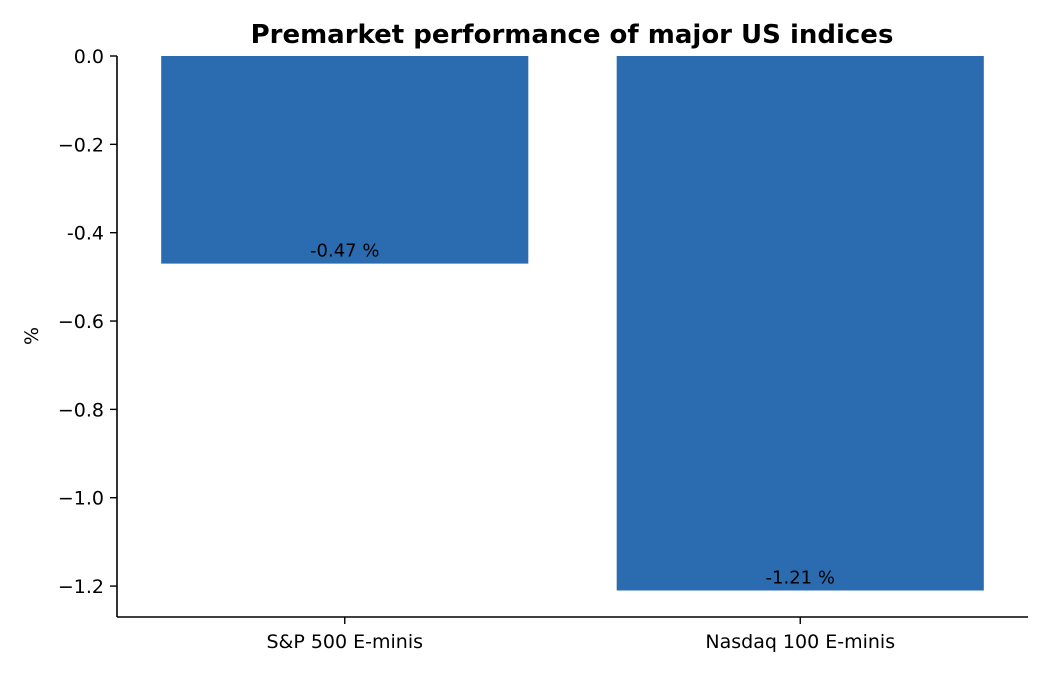  What do you see at coordinates (344, 251) in the screenshot?
I see `data-label-0: -0.47 %` at bounding box center [344, 251].